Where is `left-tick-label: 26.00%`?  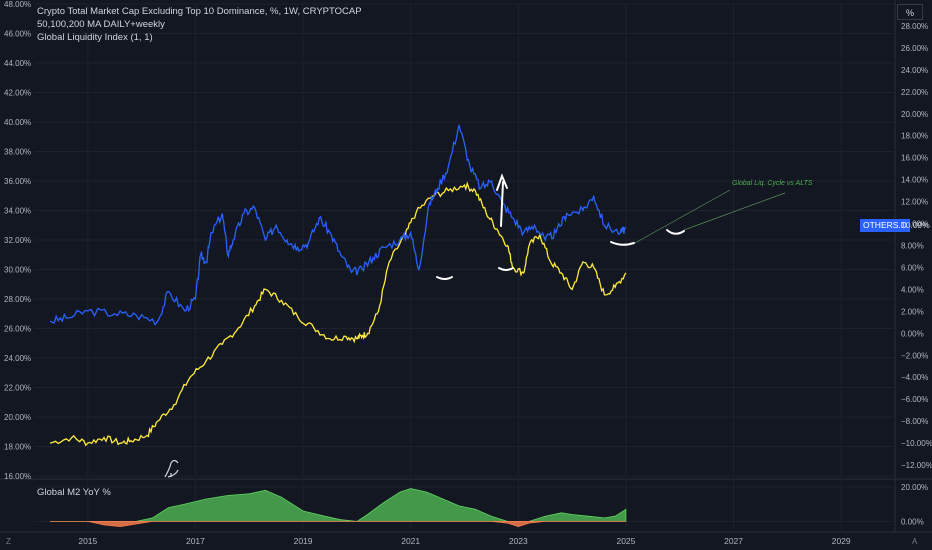
left-tick-label: 26.00% is located at coordinates (17, 329).